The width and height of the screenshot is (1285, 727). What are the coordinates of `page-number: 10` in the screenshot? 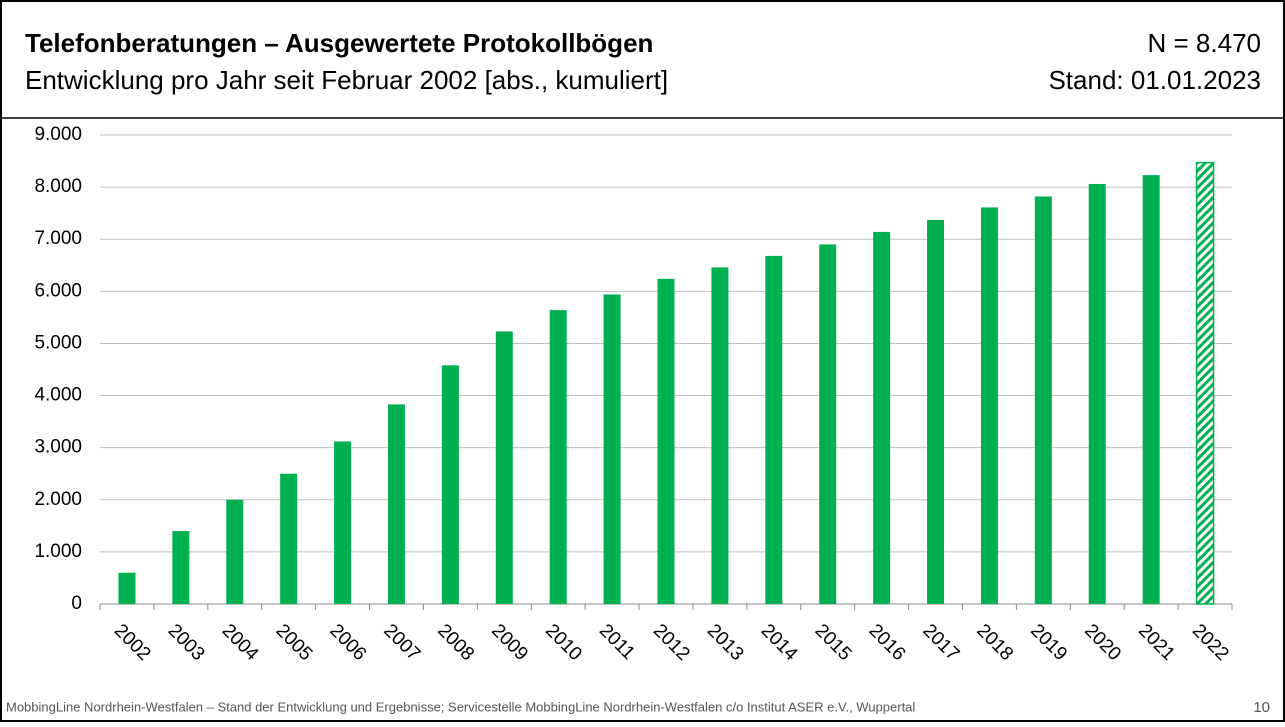 It's located at (1261, 707).